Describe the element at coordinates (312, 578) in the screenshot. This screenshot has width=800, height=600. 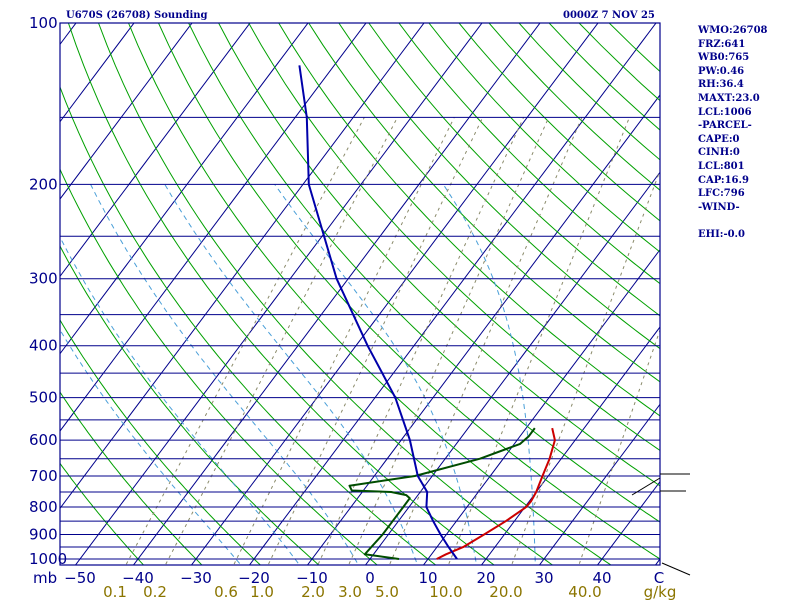
I see `temperature-tick-label: −10` at that location.